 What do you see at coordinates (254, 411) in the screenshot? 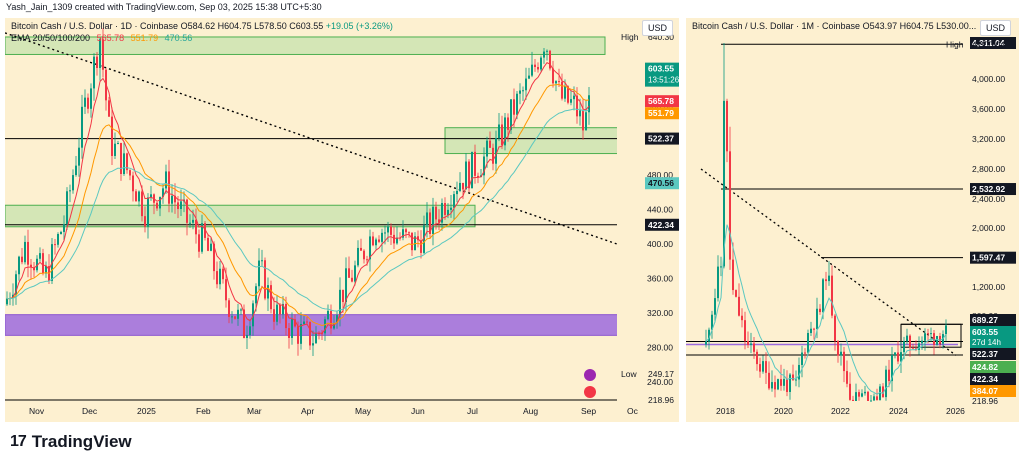
I see `date-tick-label: Mar` at bounding box center [254, 411].